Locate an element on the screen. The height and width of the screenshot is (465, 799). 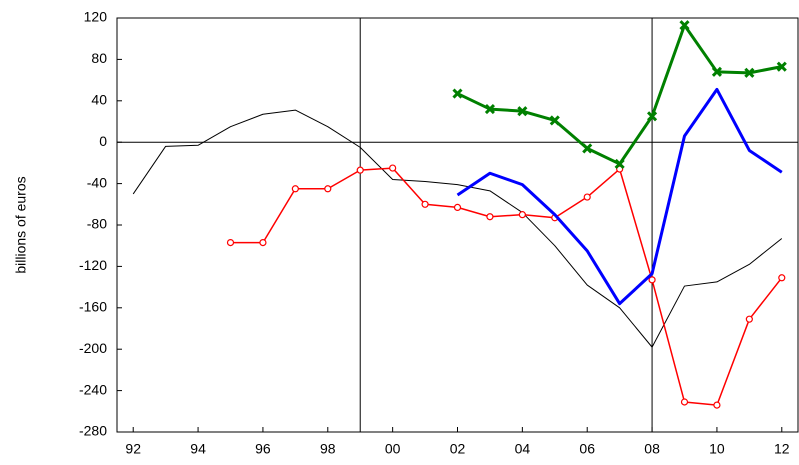
y-tick-label: -160 is located at coordinates (93, 307).